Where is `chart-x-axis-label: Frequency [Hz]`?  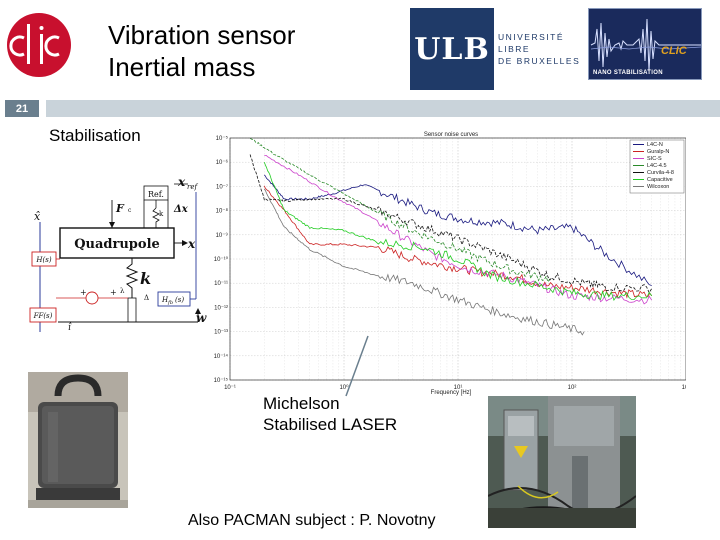 chart-x-axis-label: Frequency [Hz] is located at coordinates (451, 393).